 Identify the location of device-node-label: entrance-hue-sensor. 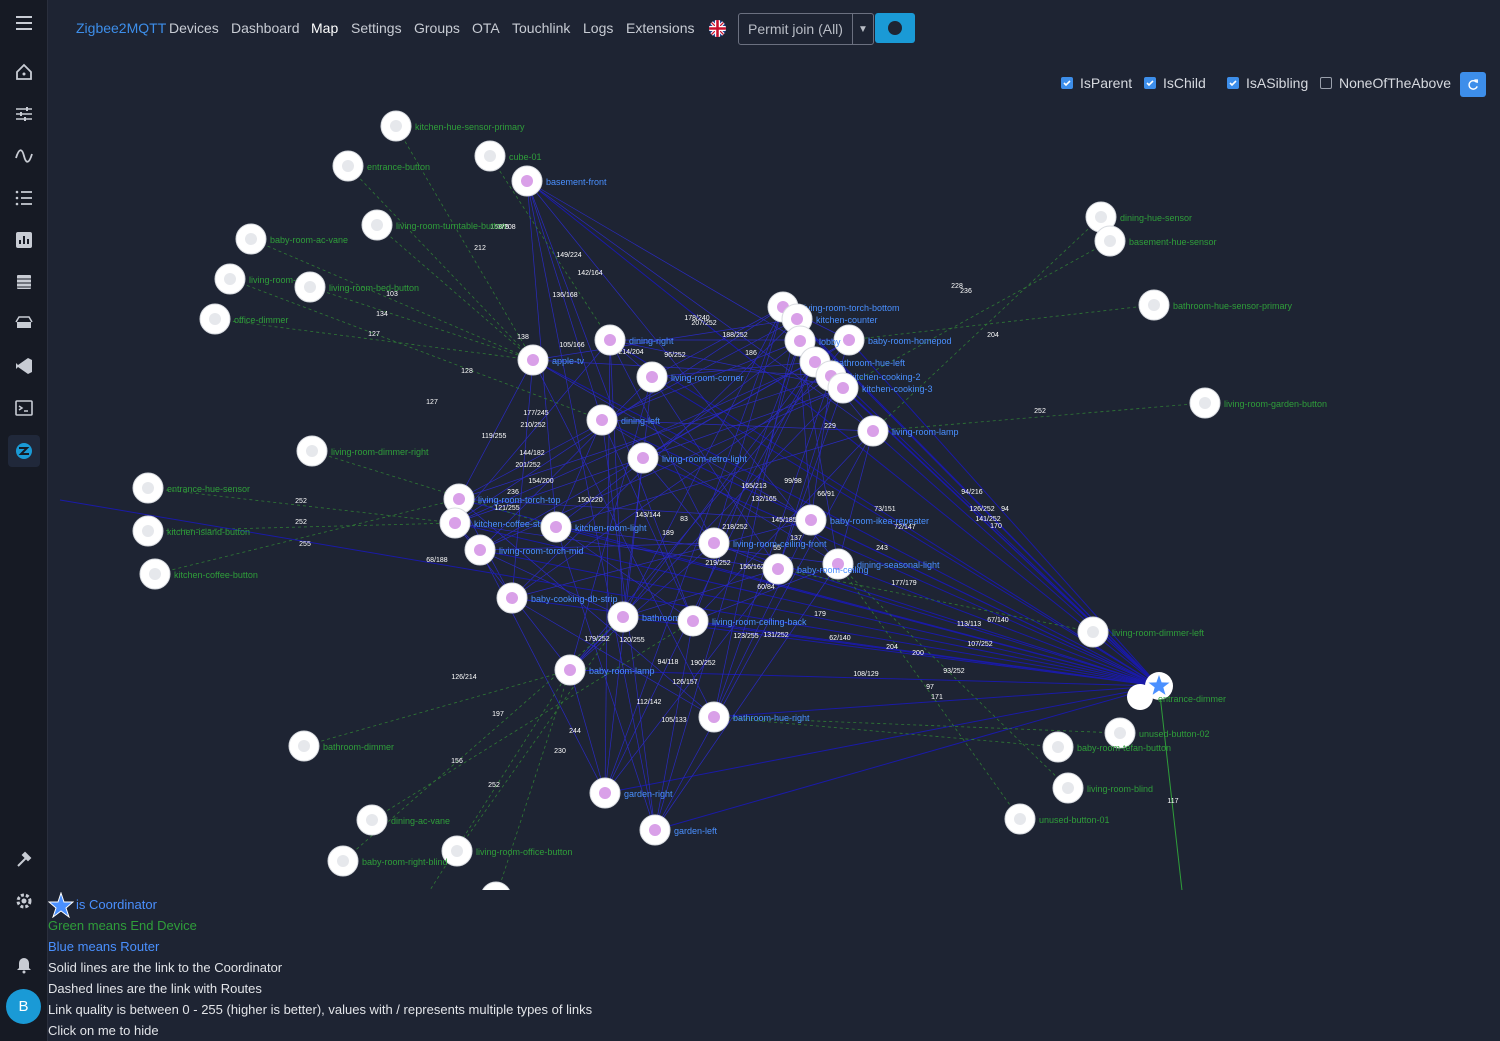
(208, 489).